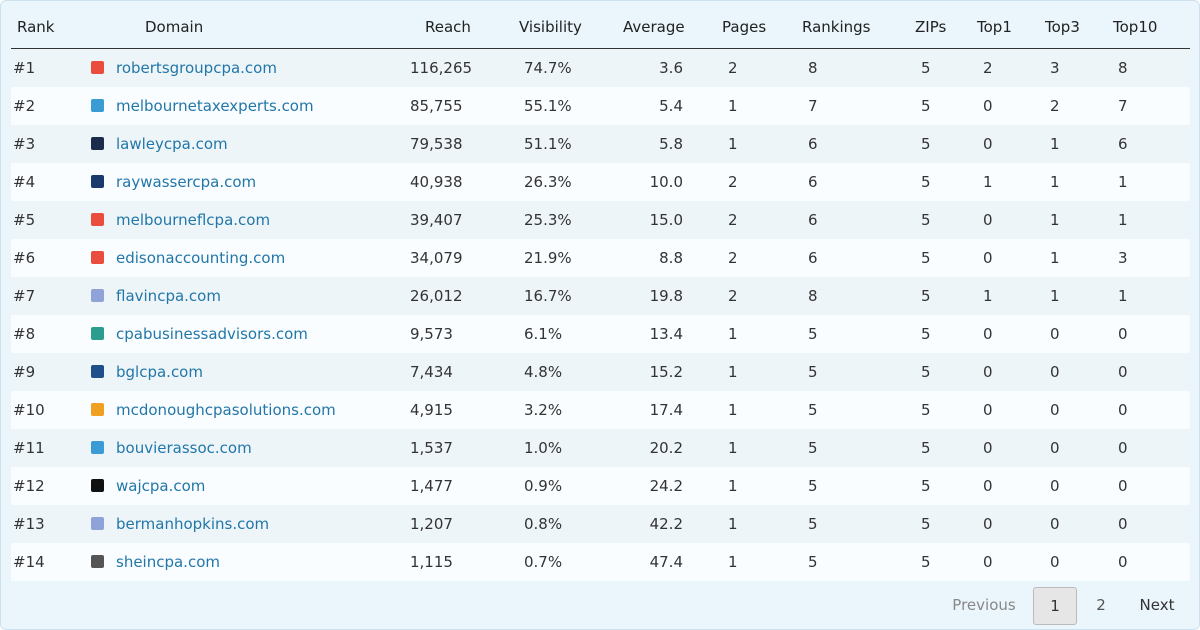  Describe the element at coordinates (24, 106) in the screenshot. I see `table-cell: #2` at that location.